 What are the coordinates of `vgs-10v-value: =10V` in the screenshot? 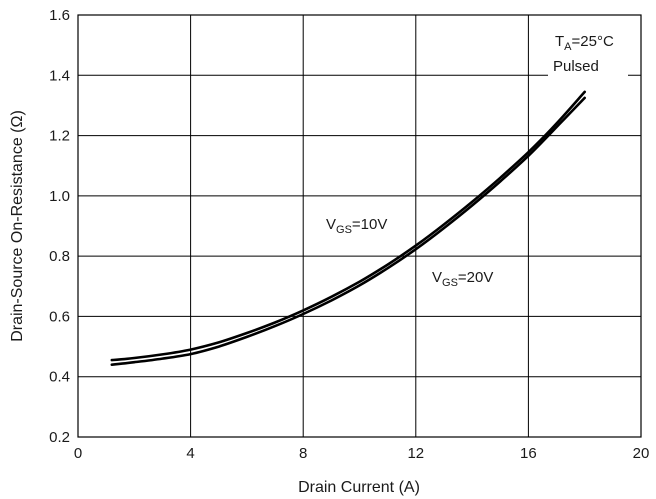 It's located at (369, 224).